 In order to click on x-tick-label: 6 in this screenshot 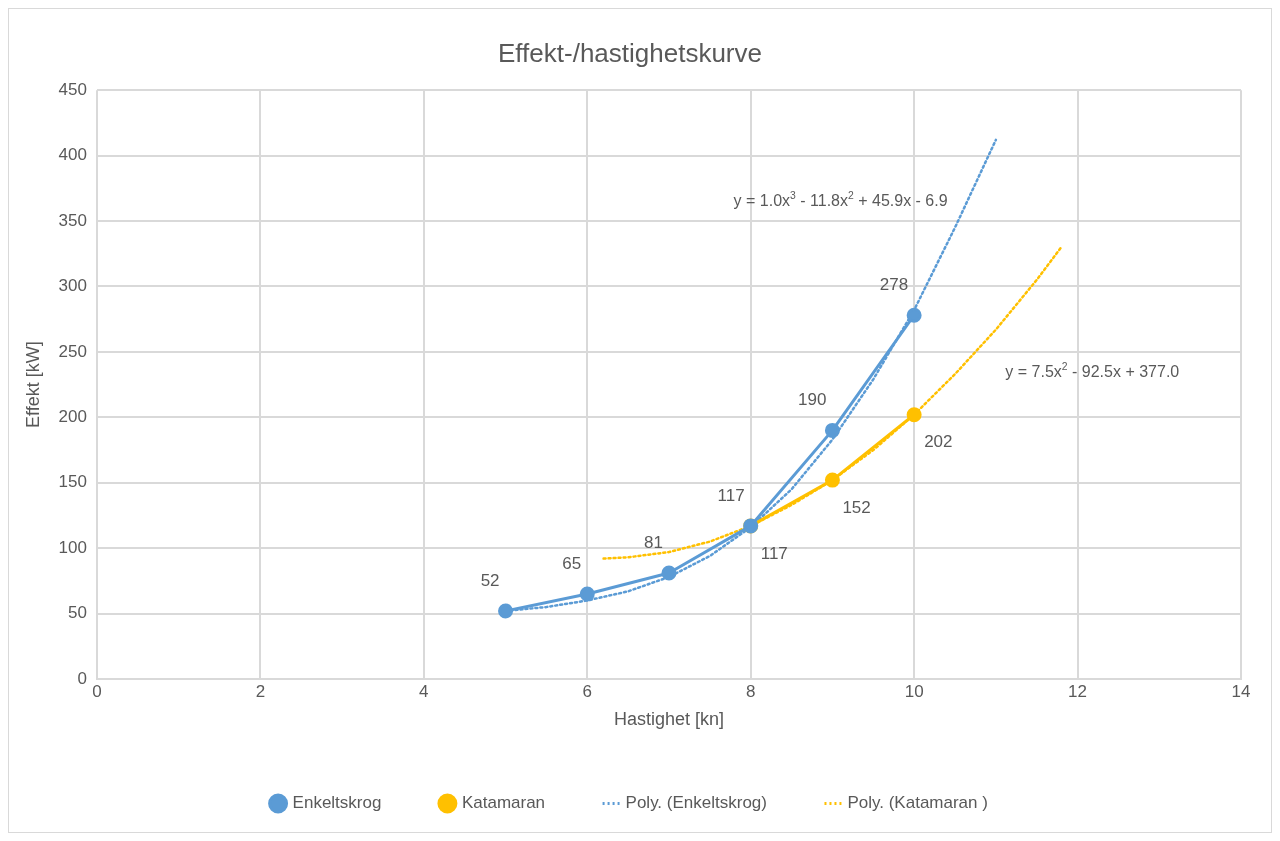, I will do `click(587, 691)`.